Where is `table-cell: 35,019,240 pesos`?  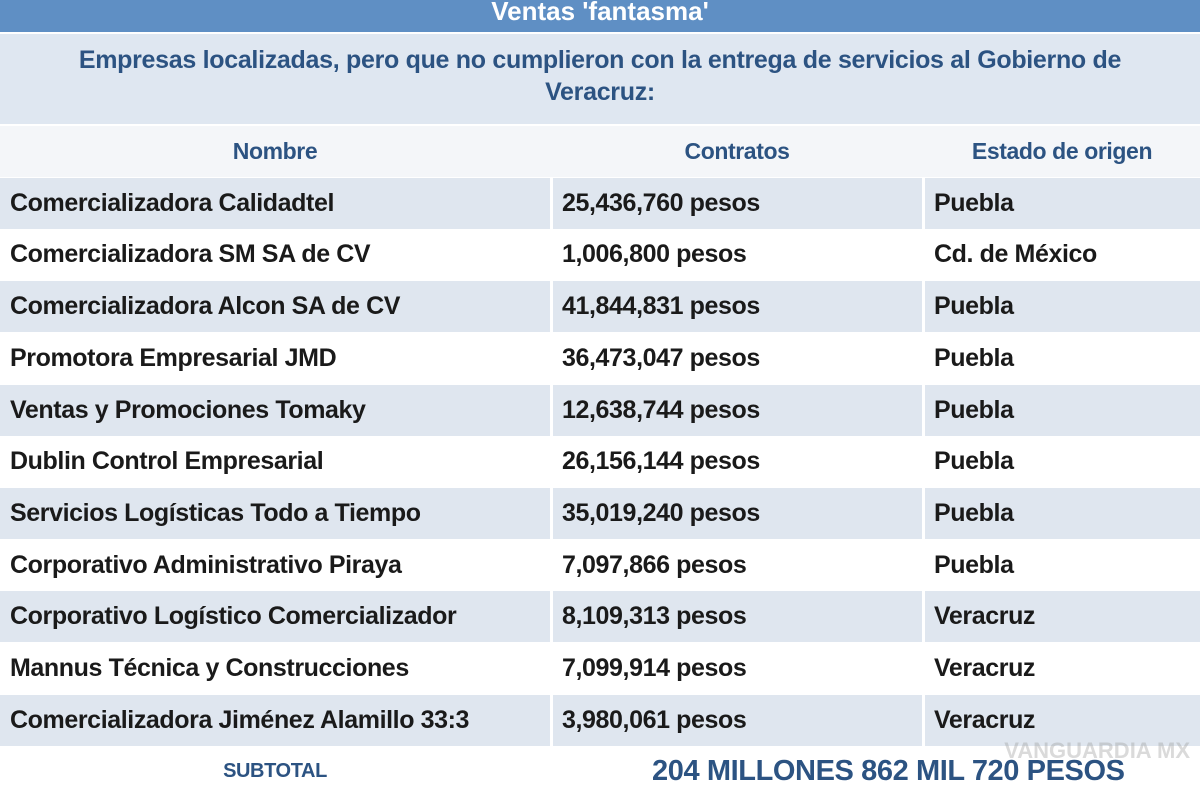
table-cell: 35,019,240 pesos is located at coordinates (661, 512).